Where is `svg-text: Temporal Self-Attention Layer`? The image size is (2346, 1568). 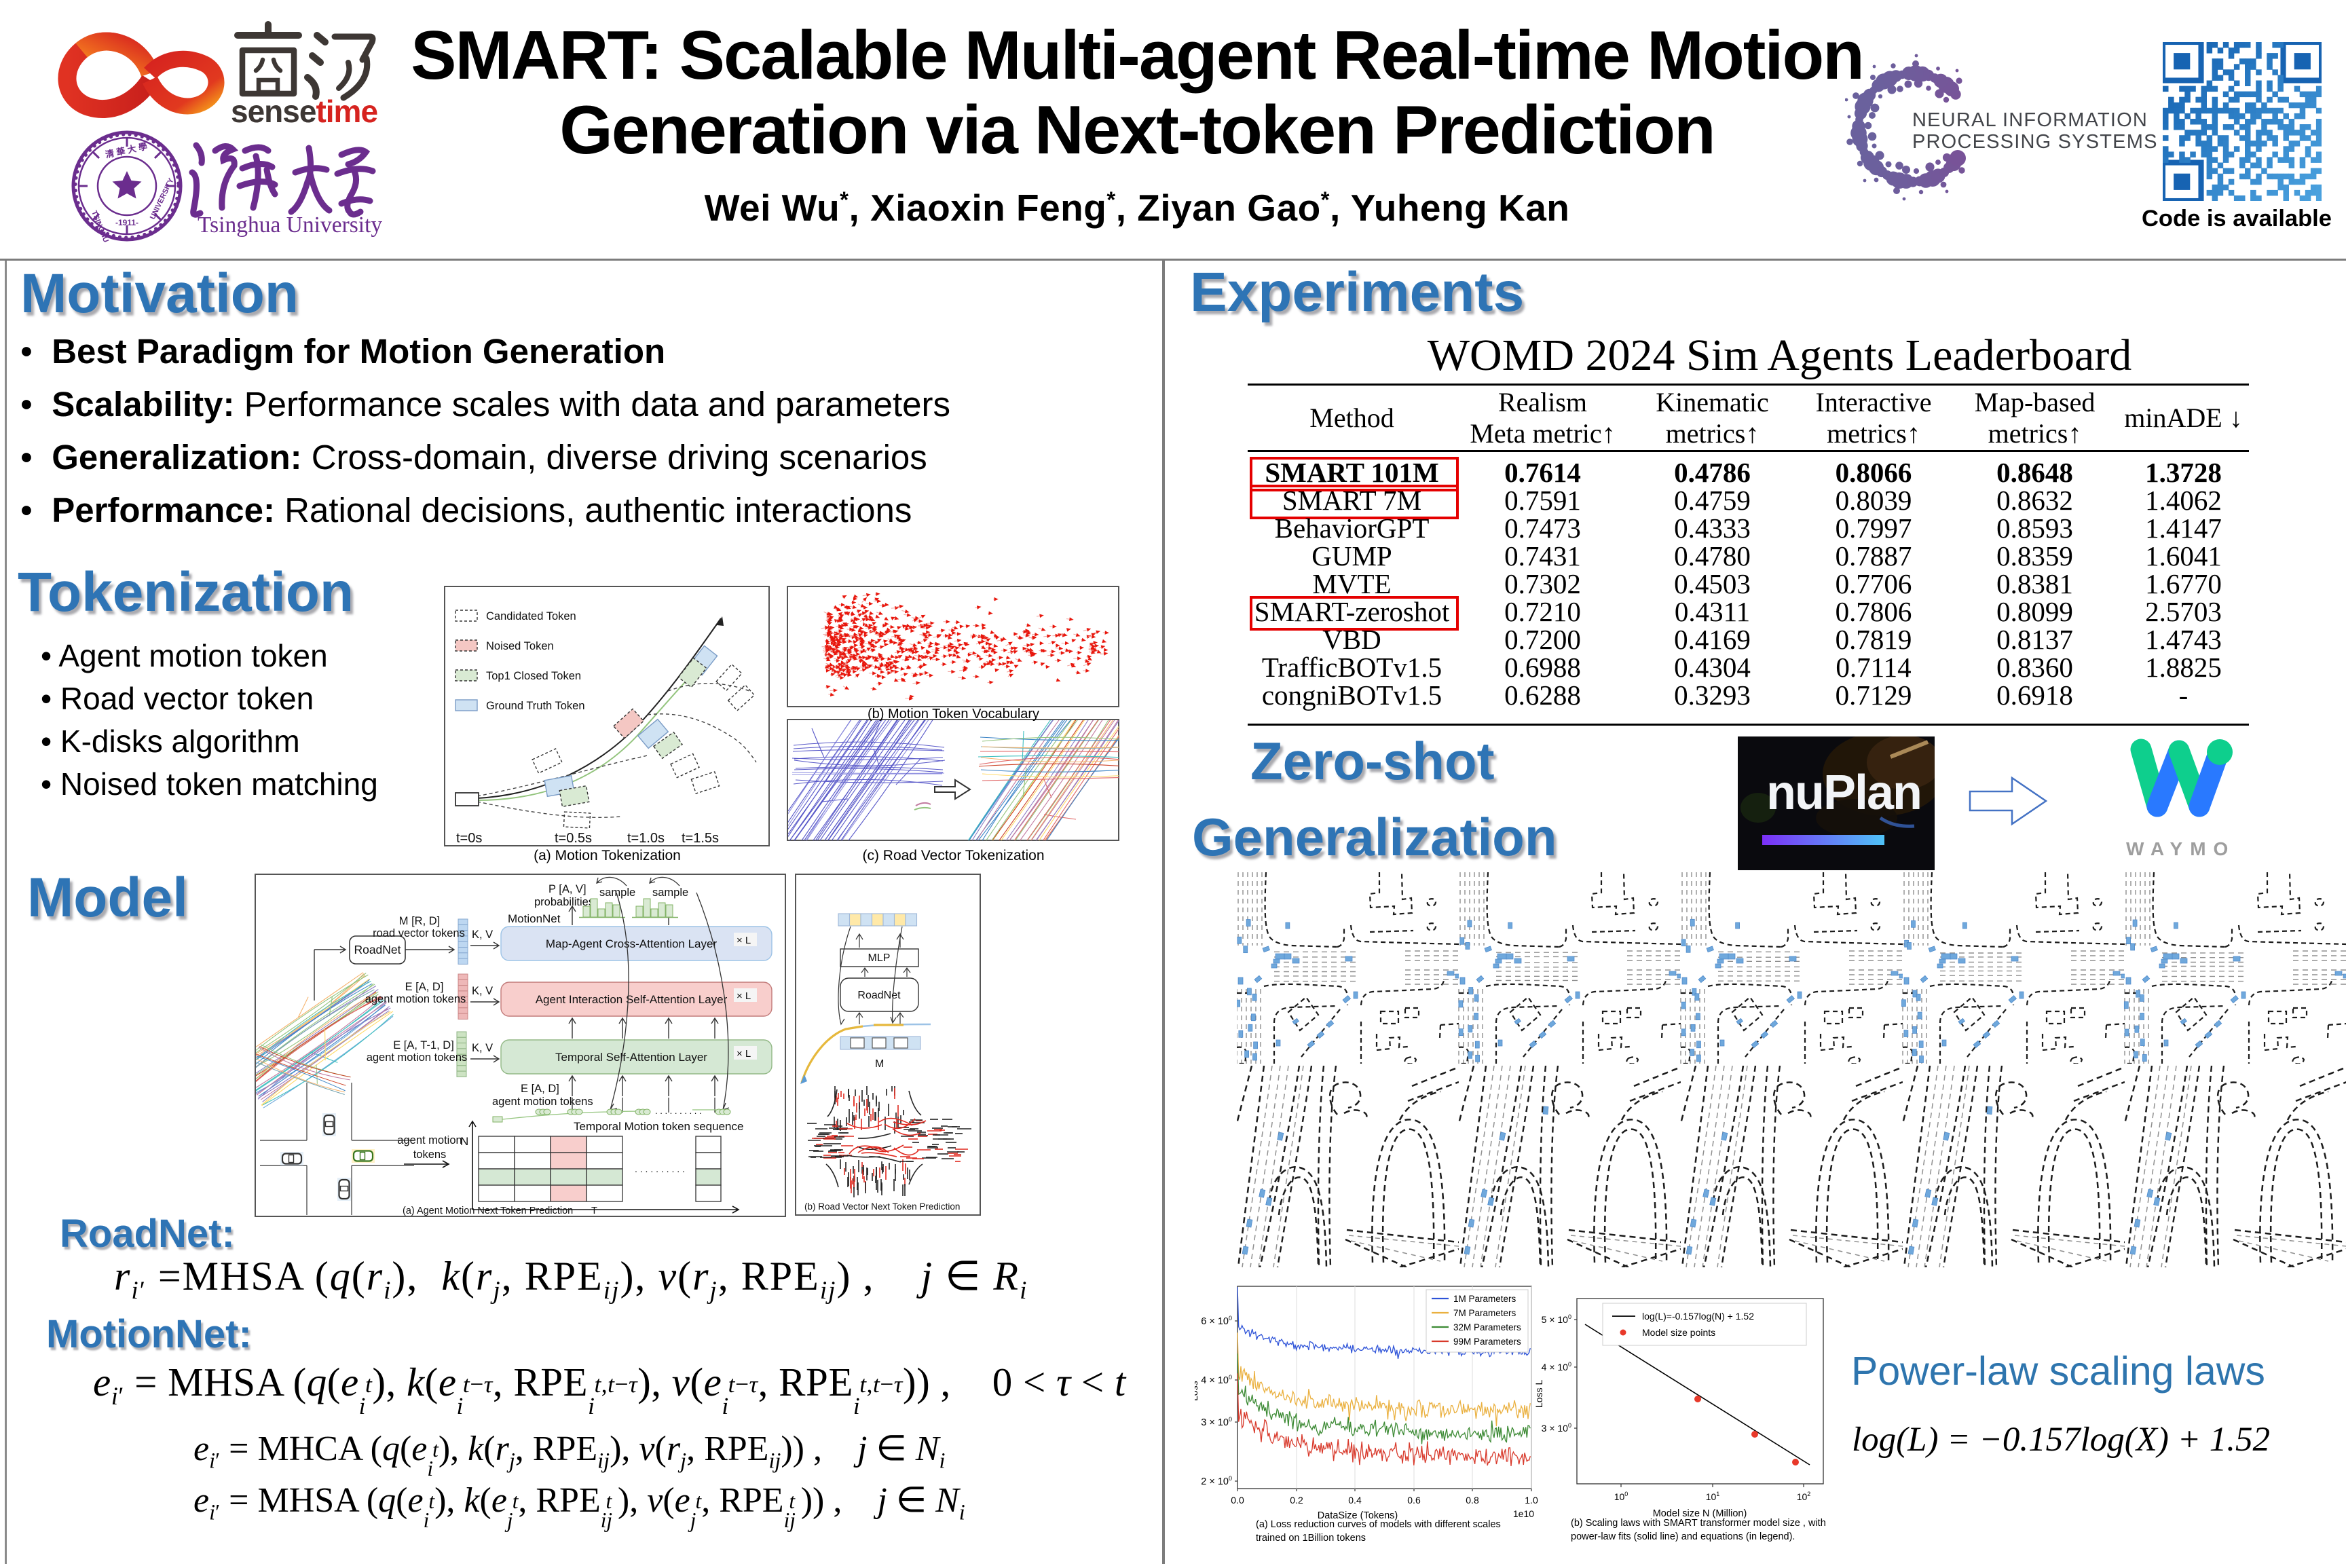 svg-text: Temporal Self-Attention Layer is located at coordinates (631, 1058).